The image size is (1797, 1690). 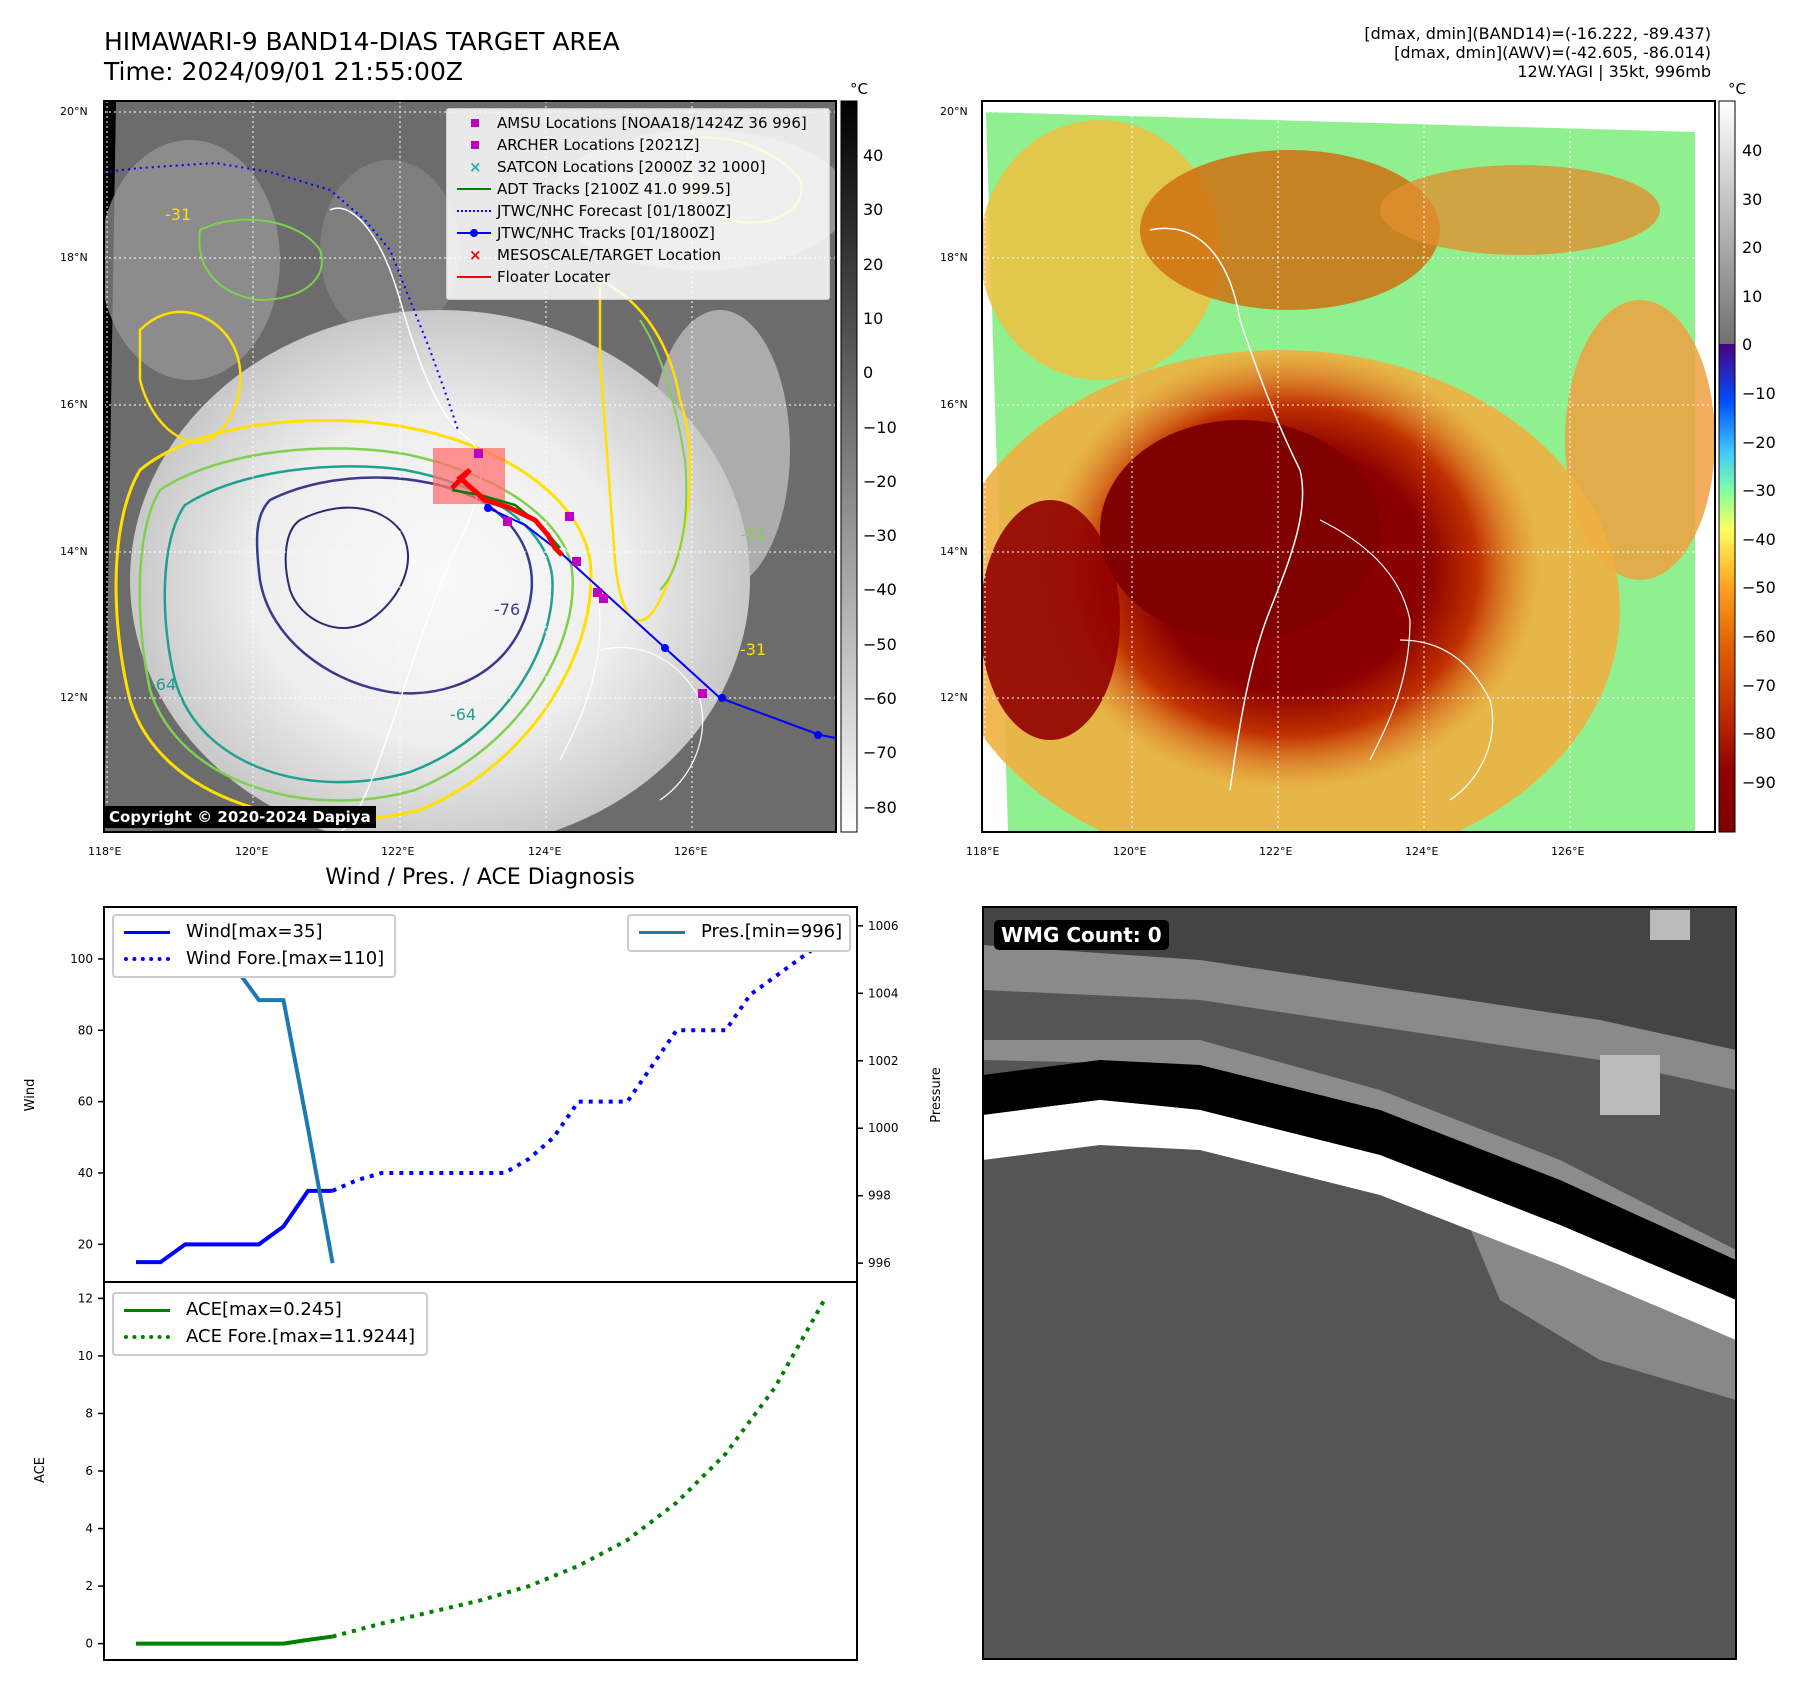 What do you see at coordinates (983, 851) in the screenshot?
I see `lon-label: 118°E` at bounding box center [983, 851].